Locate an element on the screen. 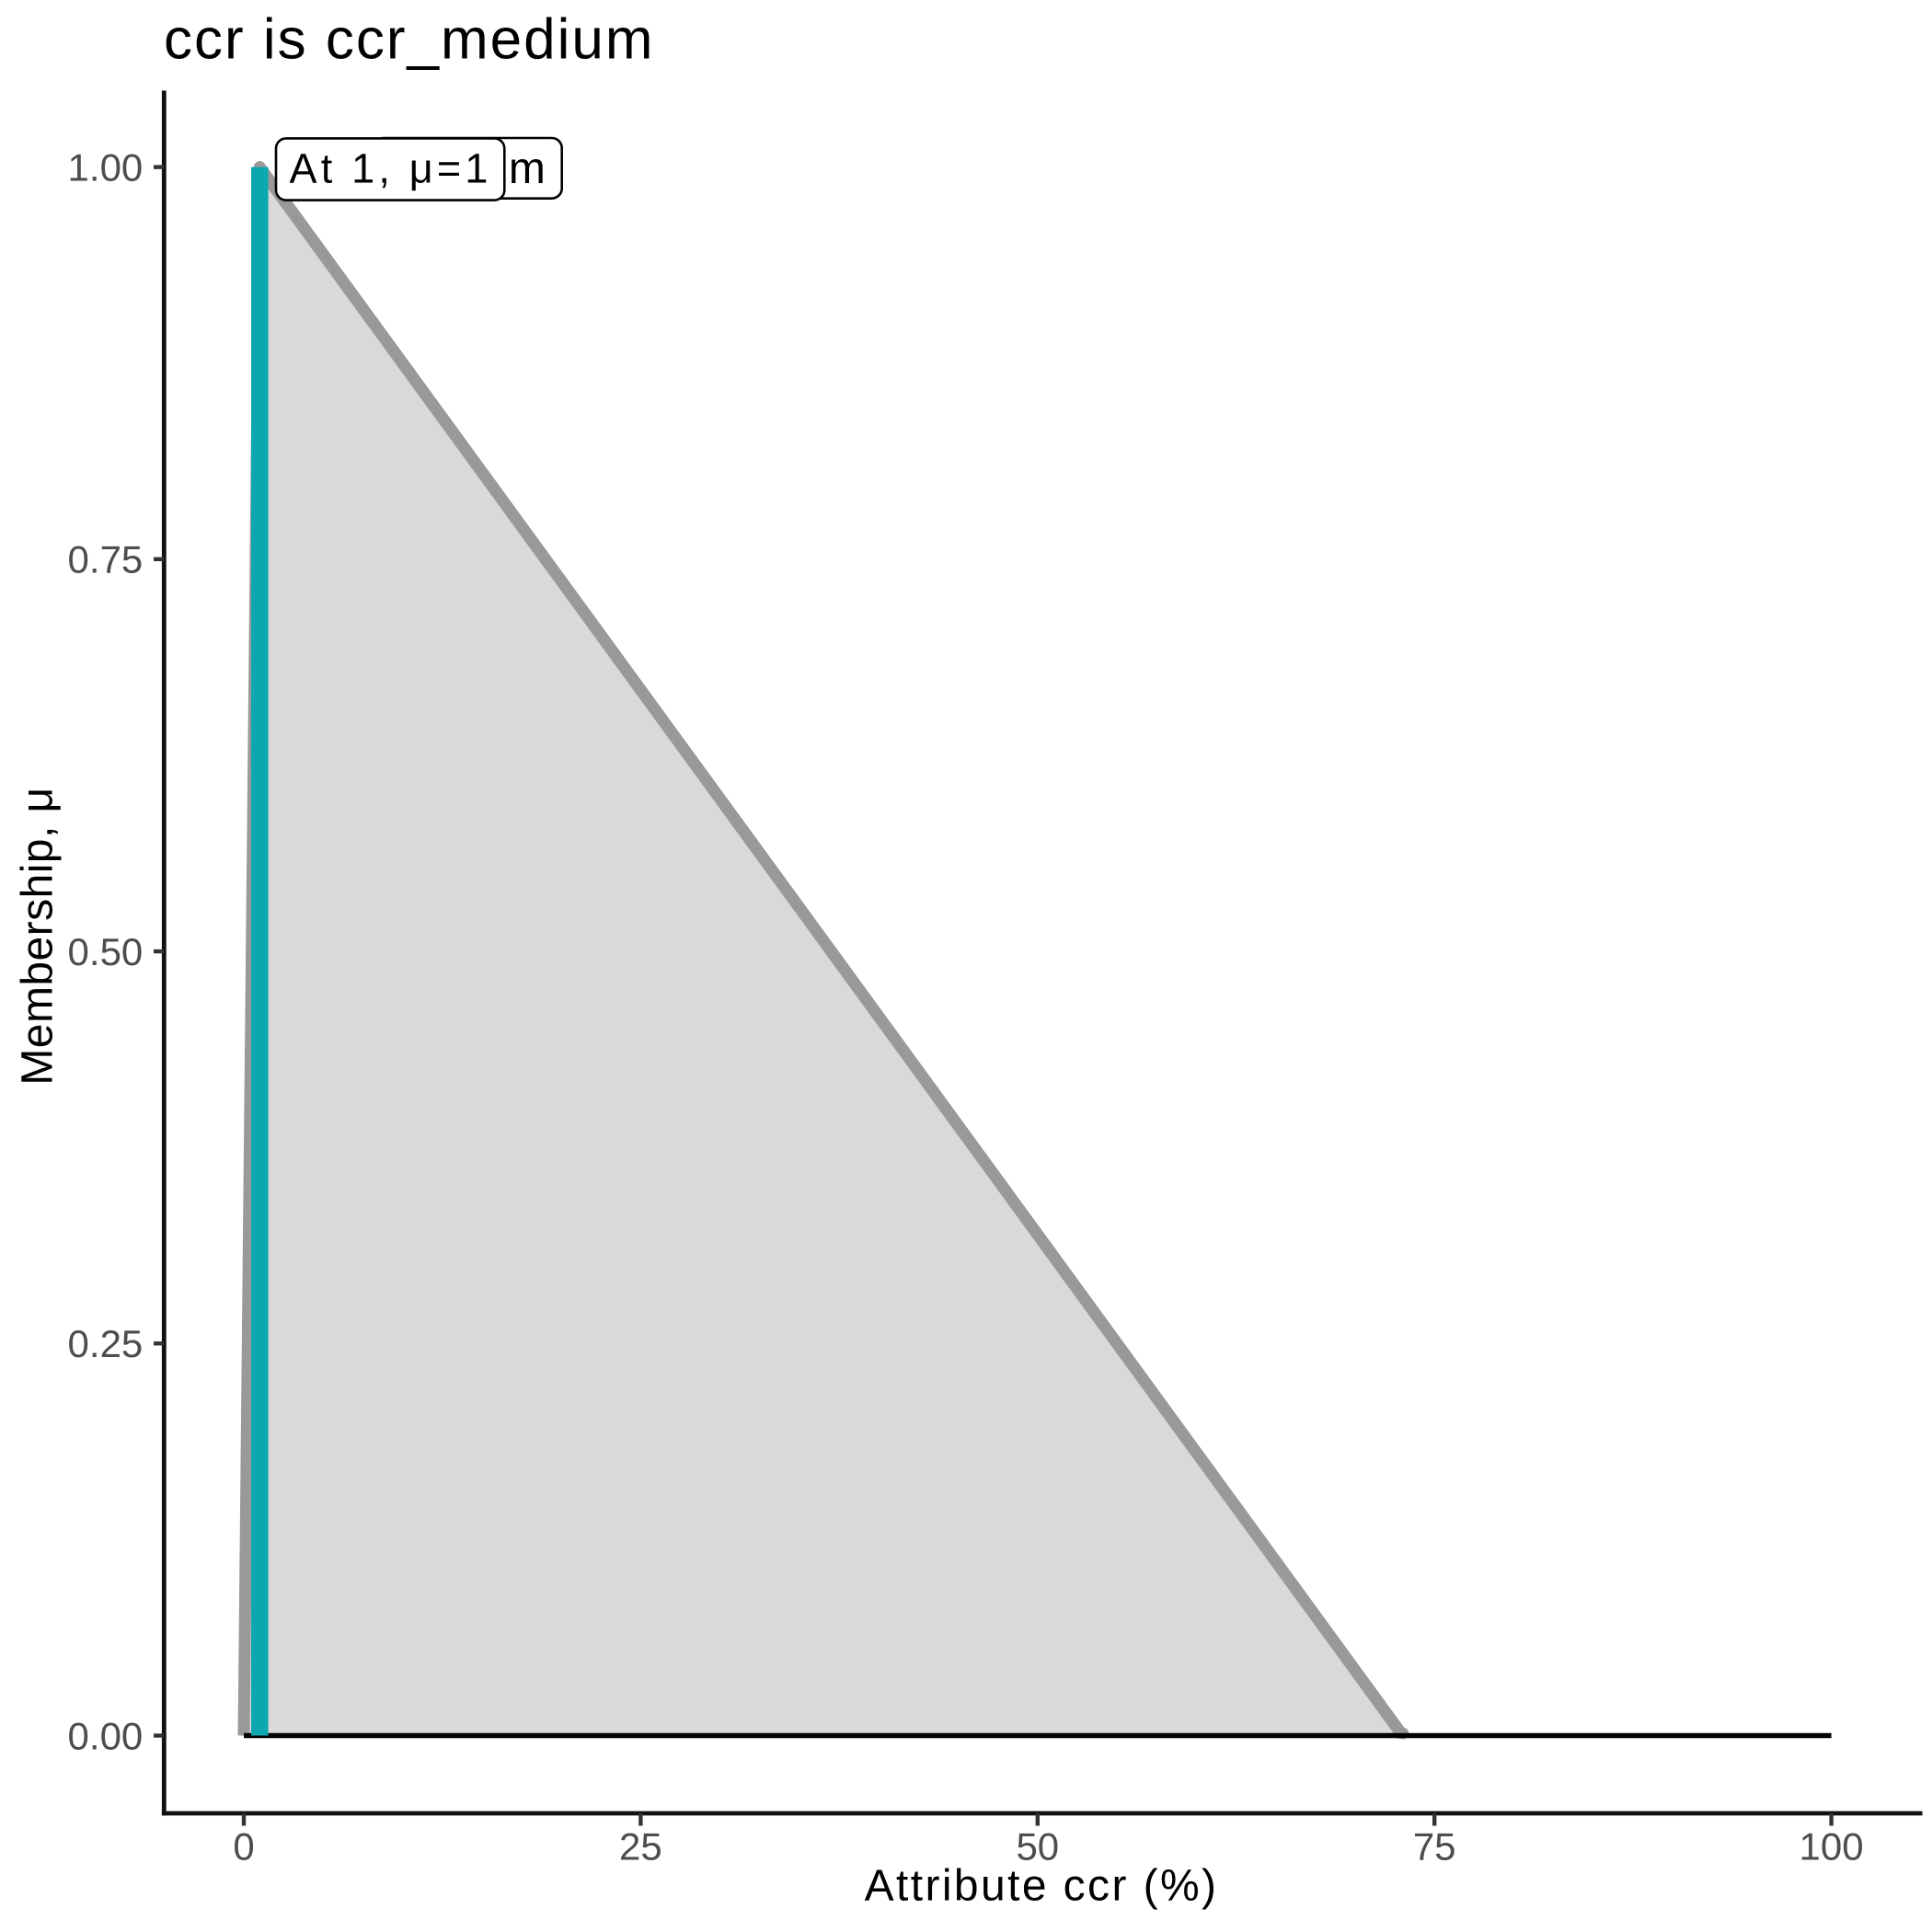  svg-text: Membership, μ is located at coordinates (38, 936).